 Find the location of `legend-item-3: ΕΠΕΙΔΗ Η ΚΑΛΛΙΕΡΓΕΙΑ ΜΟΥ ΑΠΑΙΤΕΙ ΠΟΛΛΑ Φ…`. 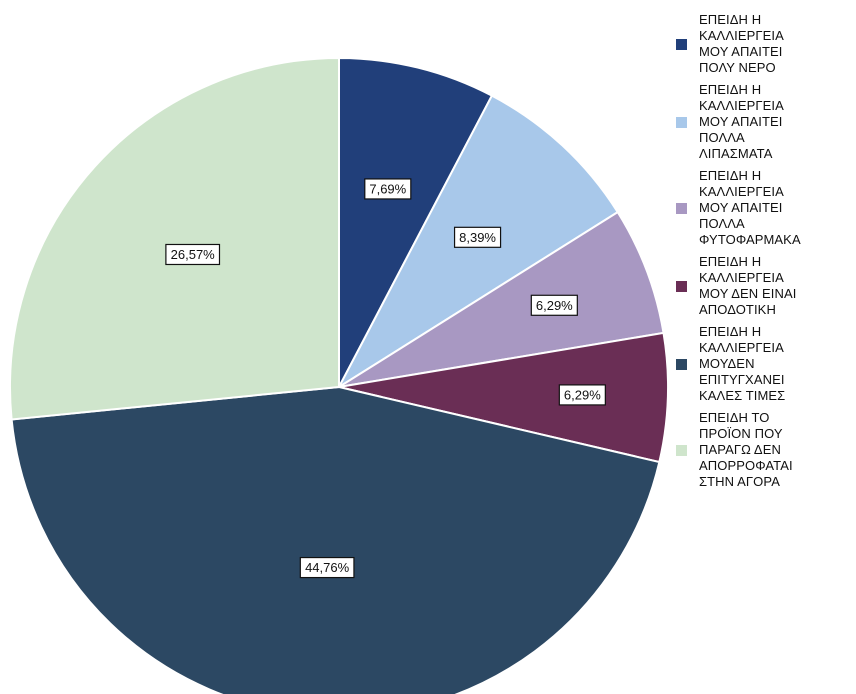

legend-item-3: ΕΠΕΙΔΗ Η ΚΑΛΛΙΕΡΓΕΙΑ ΜΟΥ ΑΠΑΙΤΕΙ ΠΟΛΛΑ Φ… is located at coordinates (765, 208).